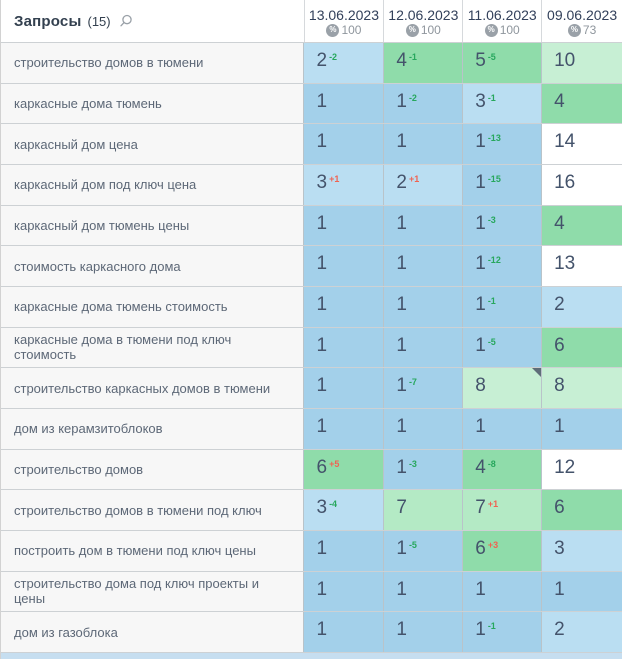  What do you see at coordinates (502, 550) in the screenshot?
I see `position-cell: 6 +3` at bounding box center [502, 550].